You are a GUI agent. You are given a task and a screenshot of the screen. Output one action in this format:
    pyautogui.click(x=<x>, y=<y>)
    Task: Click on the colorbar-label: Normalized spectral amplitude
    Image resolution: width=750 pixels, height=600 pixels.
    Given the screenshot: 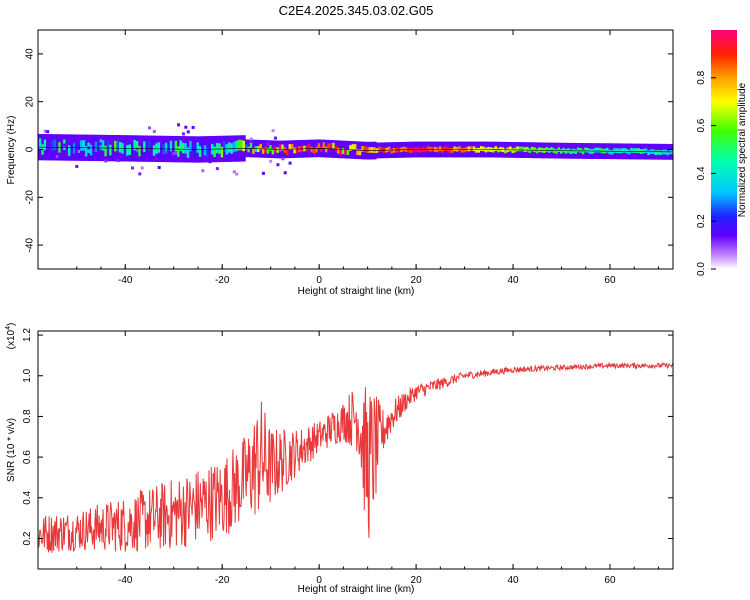 What is the action you would take?
    pyautogui.click(x=742, y=149)
    